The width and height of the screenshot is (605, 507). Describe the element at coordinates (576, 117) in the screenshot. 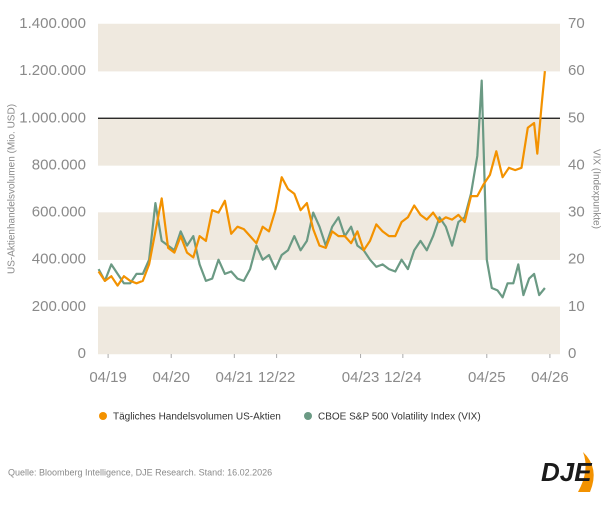

I see `y2-tick-label: 50` at that location.